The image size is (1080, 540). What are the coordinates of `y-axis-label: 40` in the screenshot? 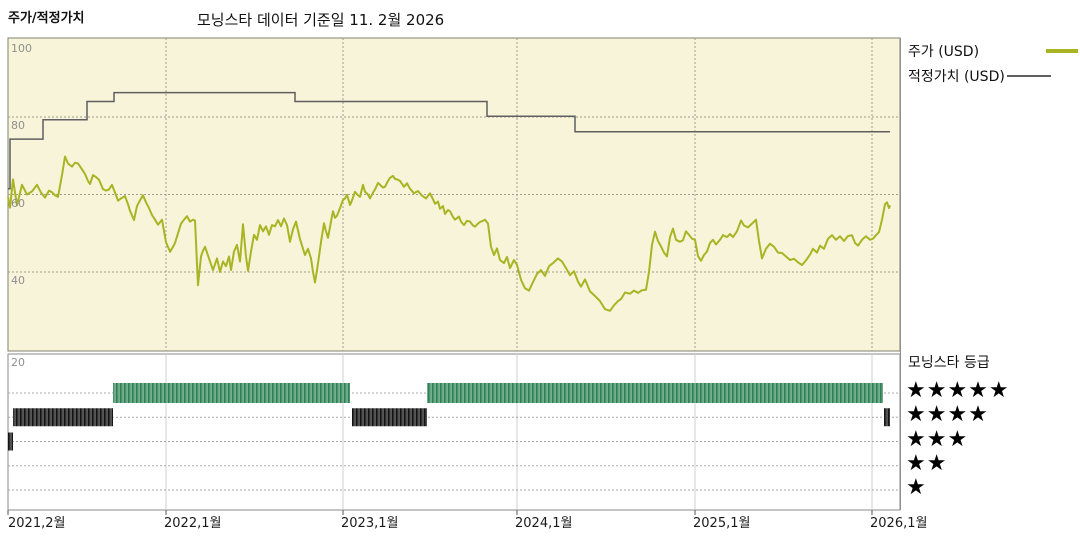 It's located at (18, 280).